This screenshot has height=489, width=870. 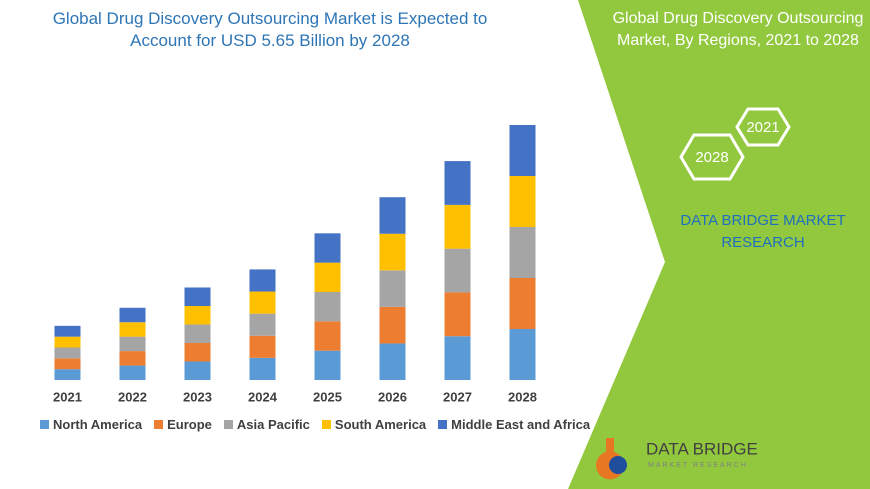 I want to click on hex-label: 2028, so click(x=711, y=157).